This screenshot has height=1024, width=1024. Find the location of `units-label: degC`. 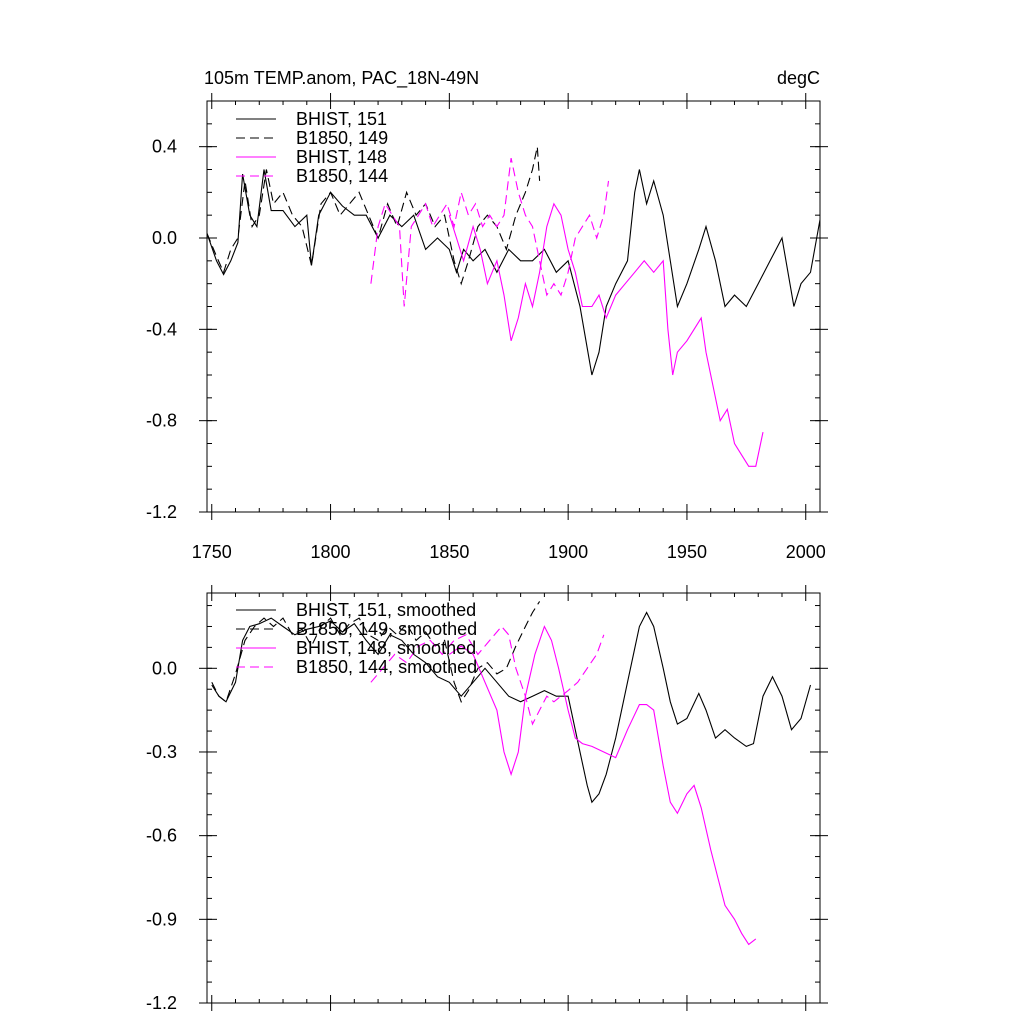

units-label: degC is located at coordinates (798, 78).